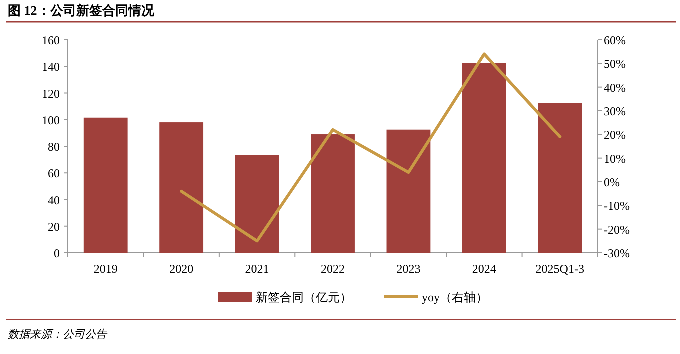 The height and width of the screenshot is (354, 680). I want to click on y2-tick-label: 60%, so click(615, 41).